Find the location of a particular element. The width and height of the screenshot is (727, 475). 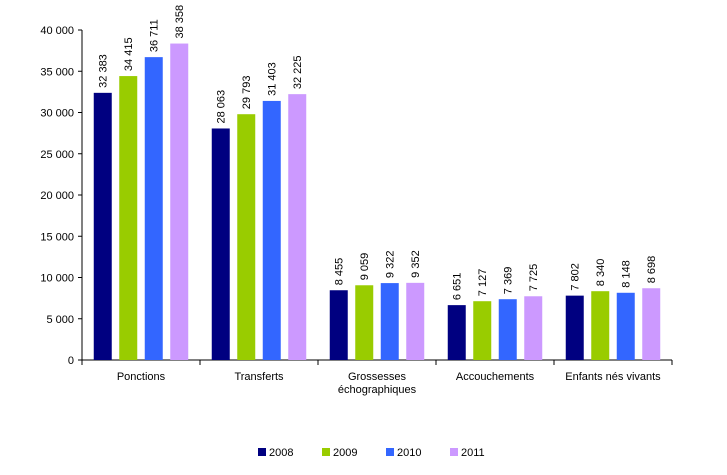

x-tick-label-line: Grossesses is located at coordinates (377, 377).